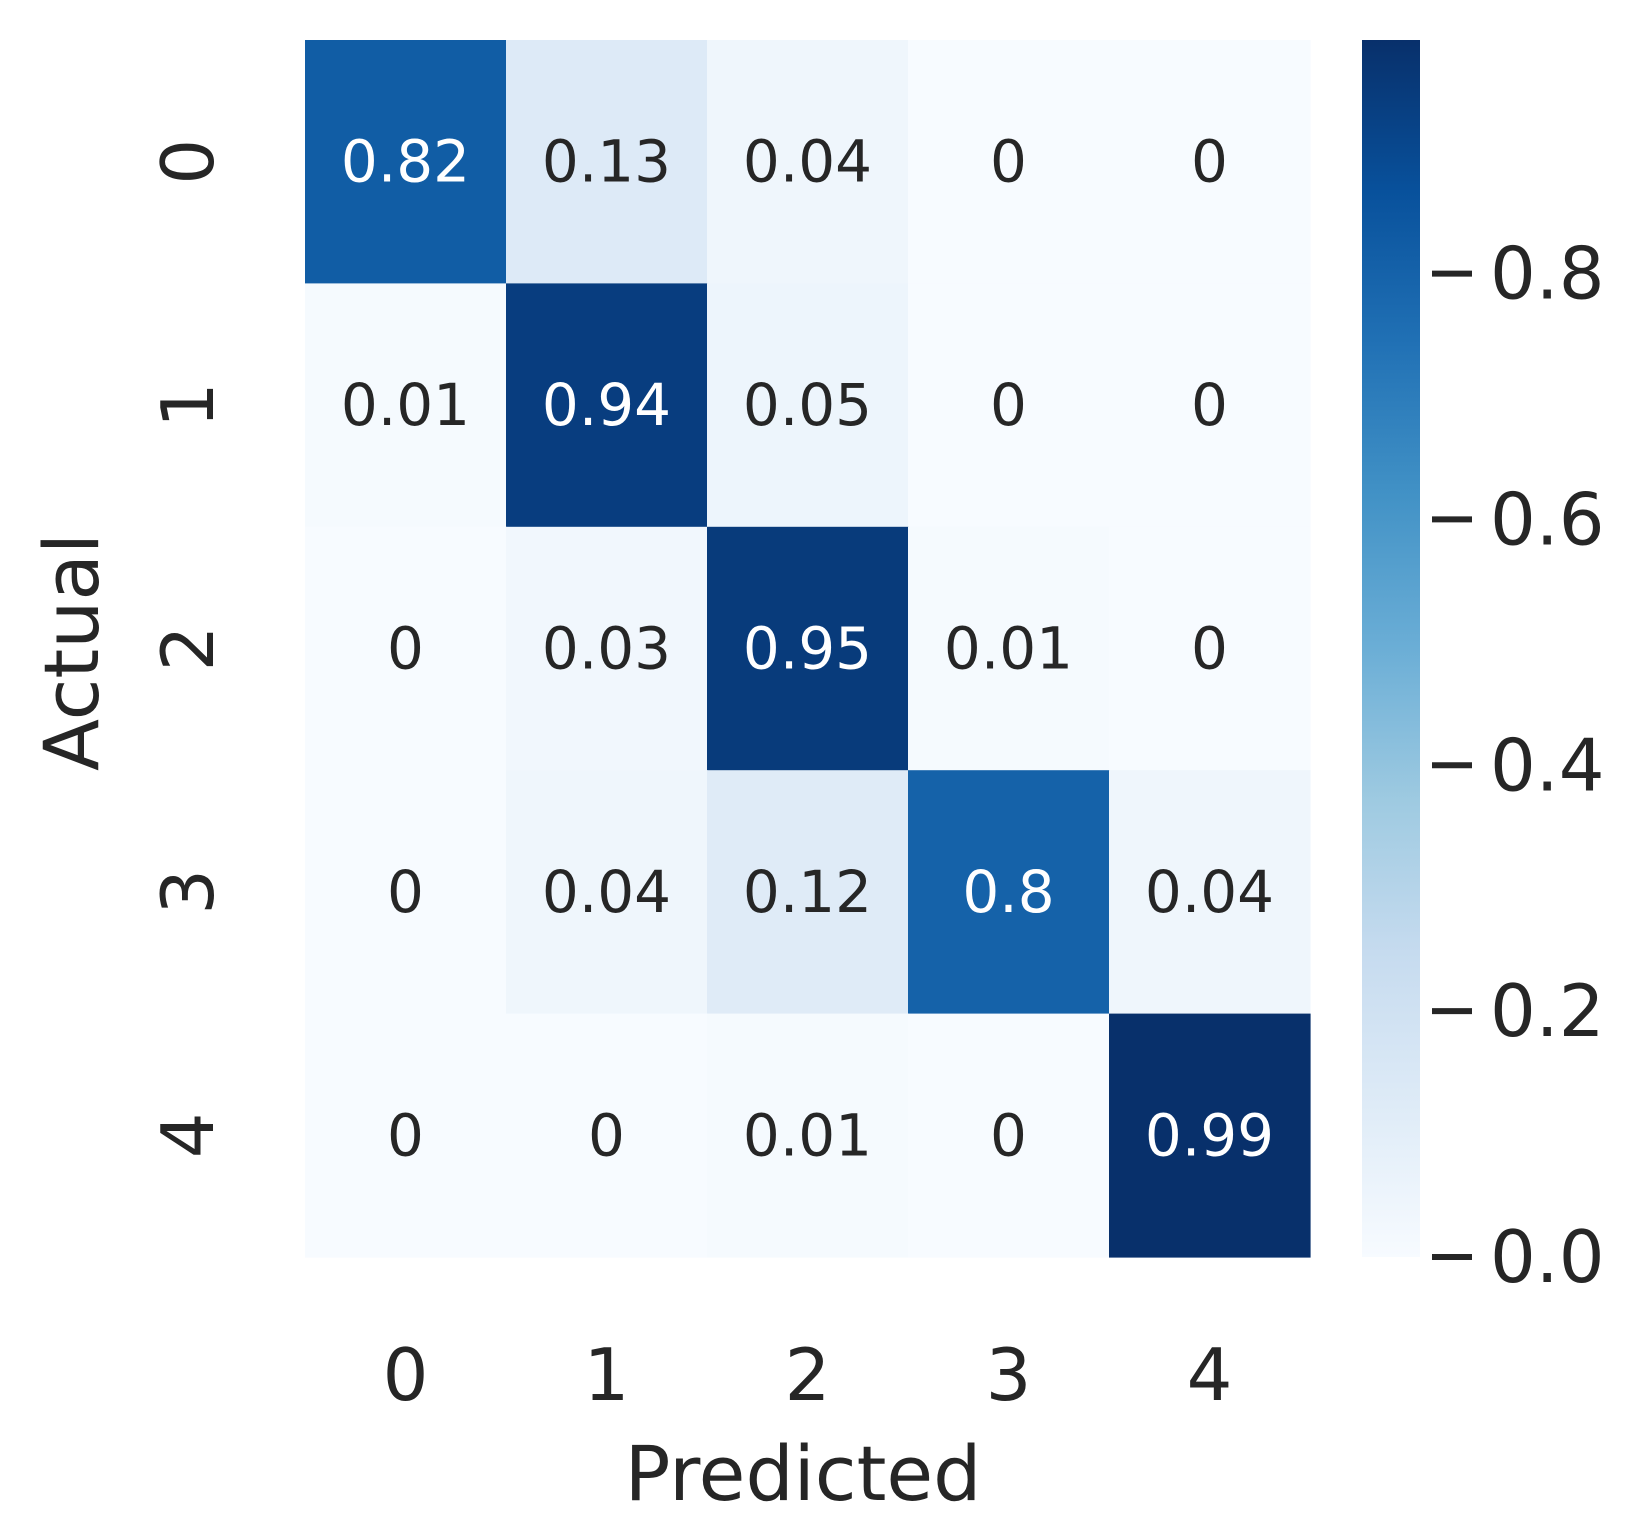 The image size is (1634, 1539). What do you see at coordinates (188, 405) in the screenshot?
I see `y-tick-label: 1` at bounding box center [188, 405].